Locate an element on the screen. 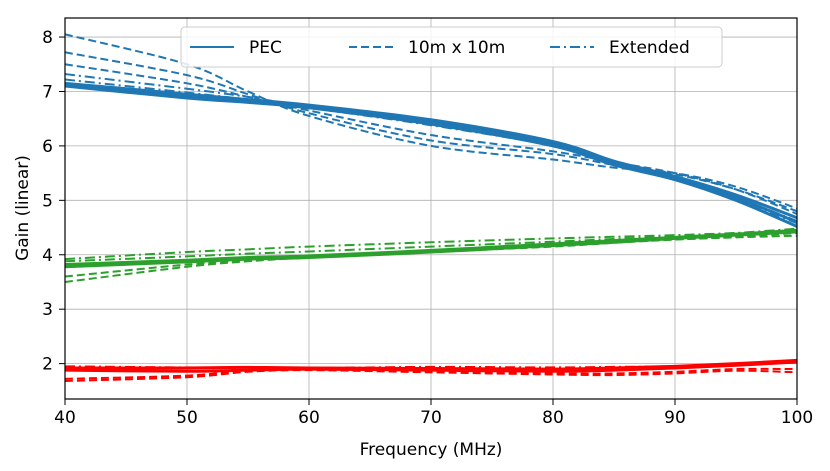 This screenshot has height=471, width=830. y-tick-label: 5 is located at coordinates (47, 201).